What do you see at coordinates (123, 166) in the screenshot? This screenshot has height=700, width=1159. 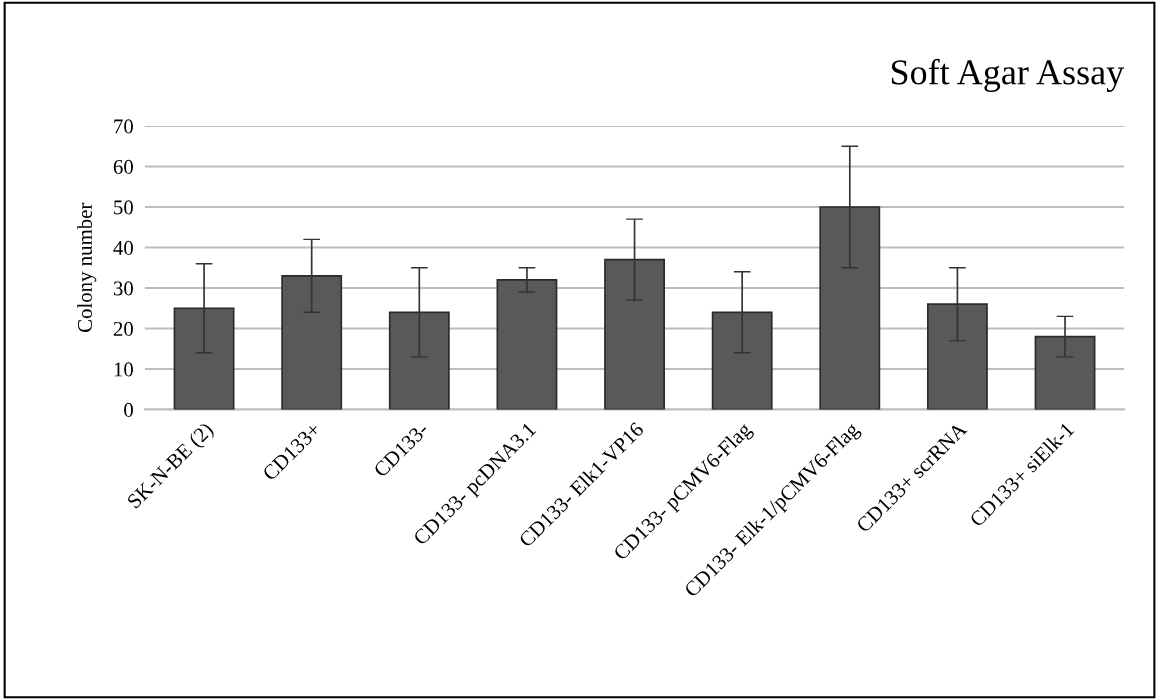 I see `y-tick-label: 60` at bounding box center [123, 166].